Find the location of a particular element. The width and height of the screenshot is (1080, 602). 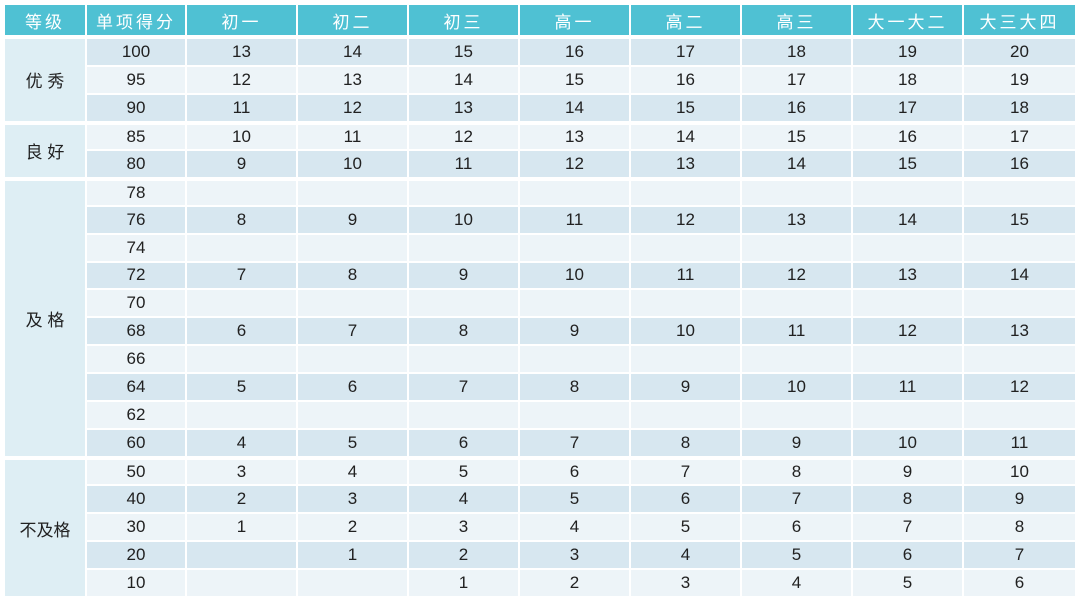

table-row: 66 is located at coordinates (540, 360).